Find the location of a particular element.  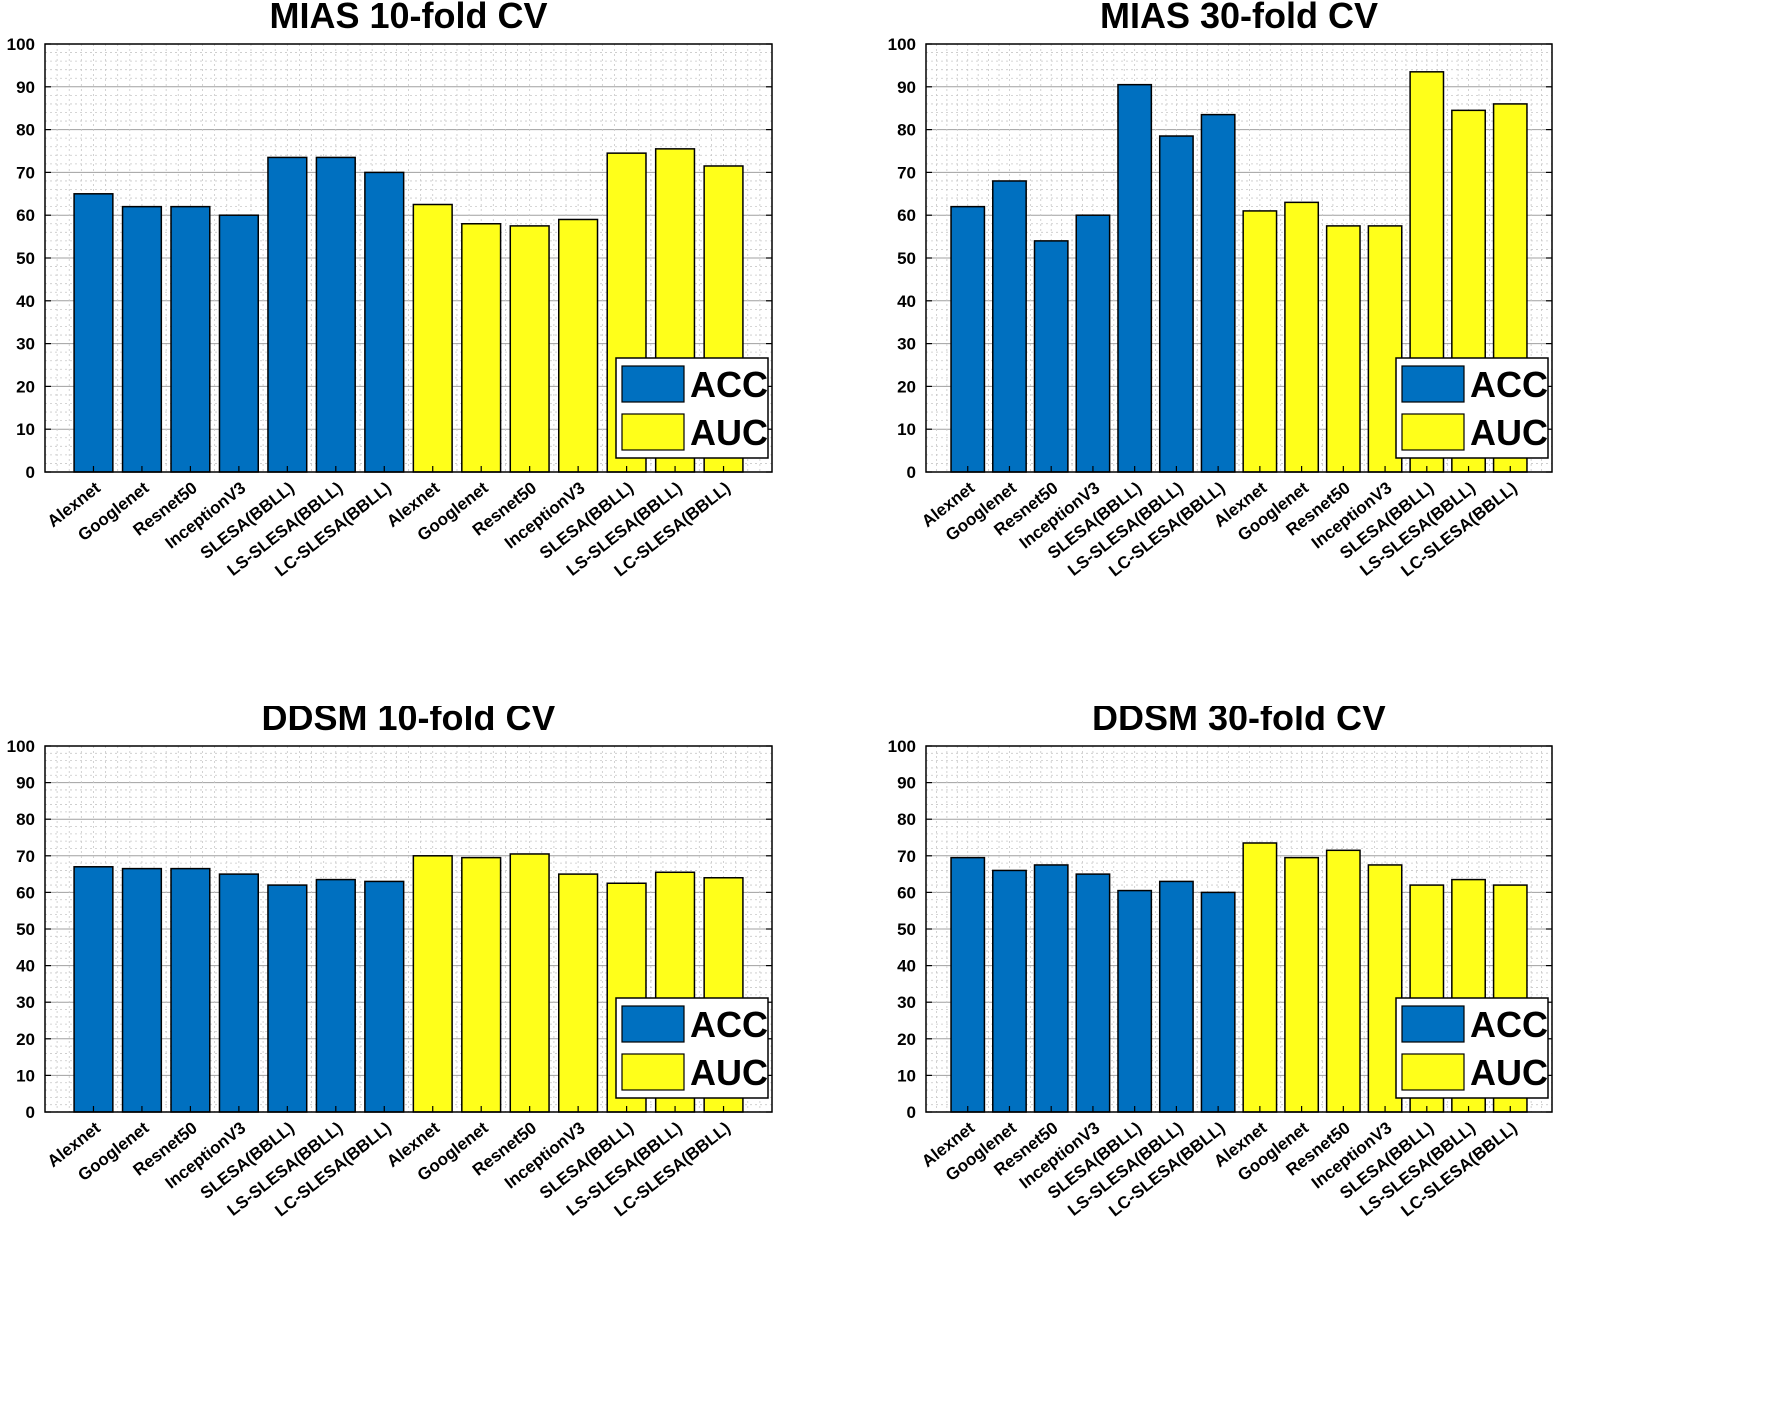

chart-title: MIAS 30-fold CV is located at coordinates (1239, 18).